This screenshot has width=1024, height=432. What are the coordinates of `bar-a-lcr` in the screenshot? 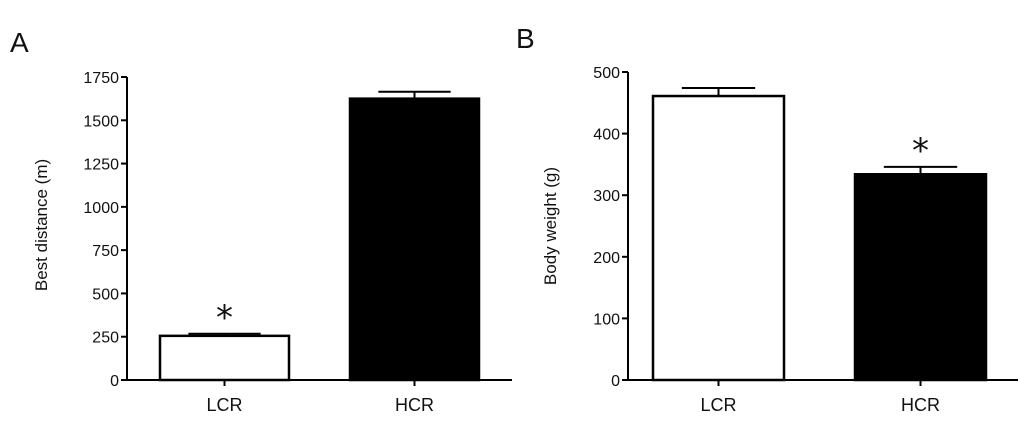 It's located at (224, 358).